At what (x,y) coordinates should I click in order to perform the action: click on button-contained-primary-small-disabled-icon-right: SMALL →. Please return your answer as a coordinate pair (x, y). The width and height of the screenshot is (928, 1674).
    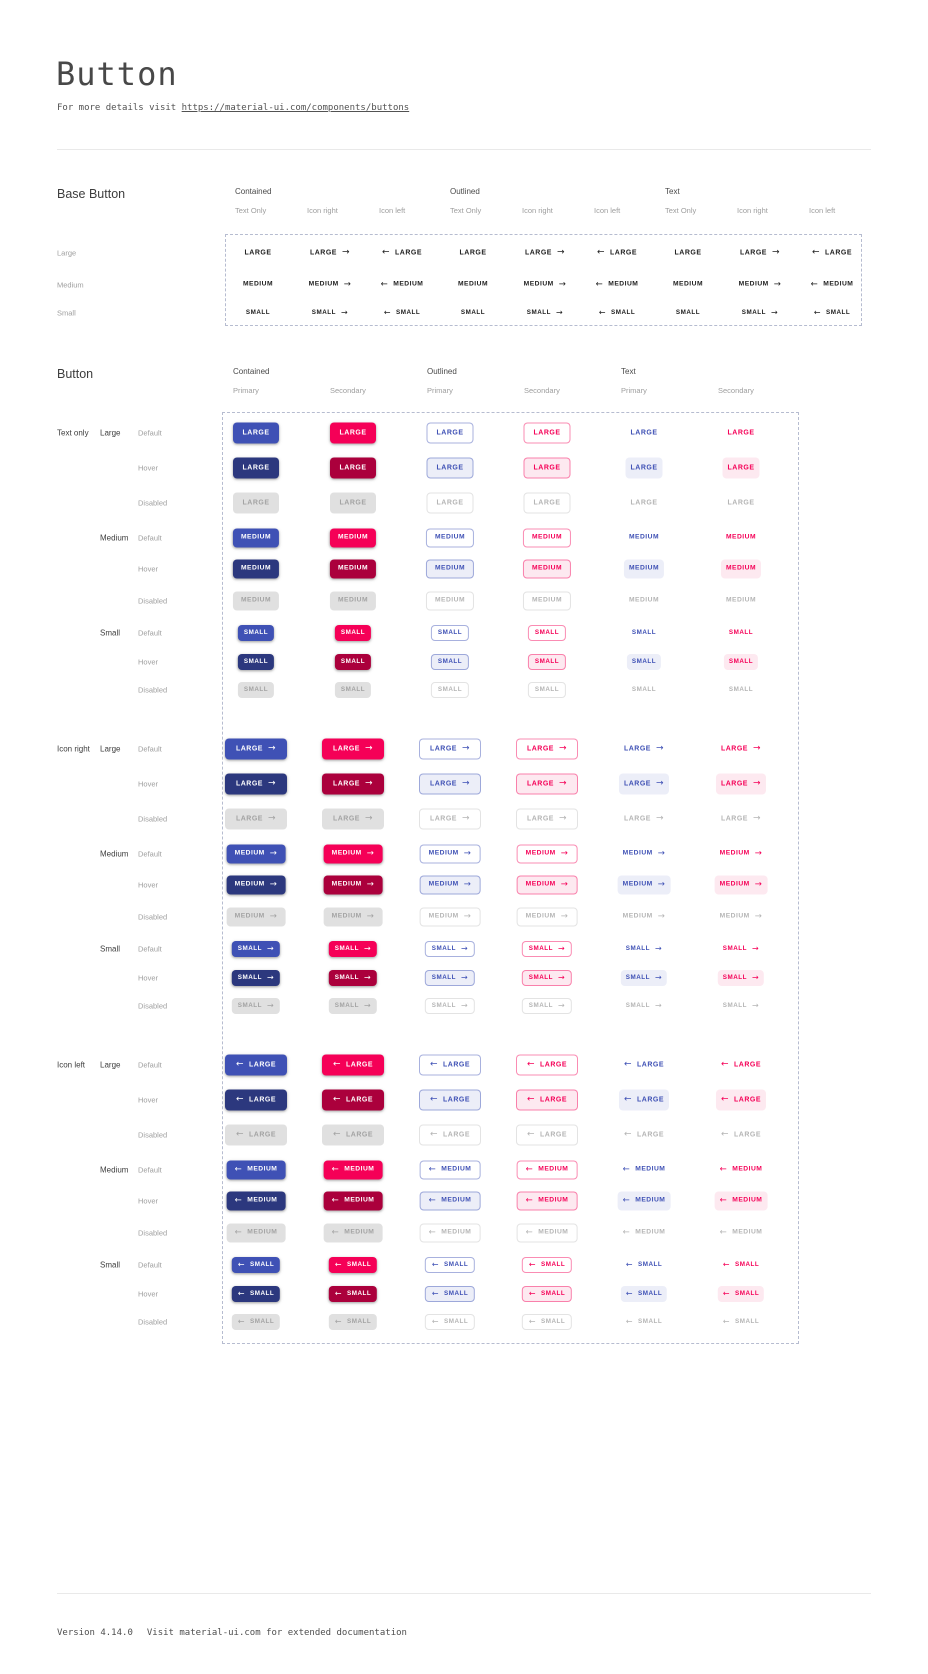
    Looking at the image, I should click on (256, 1006).